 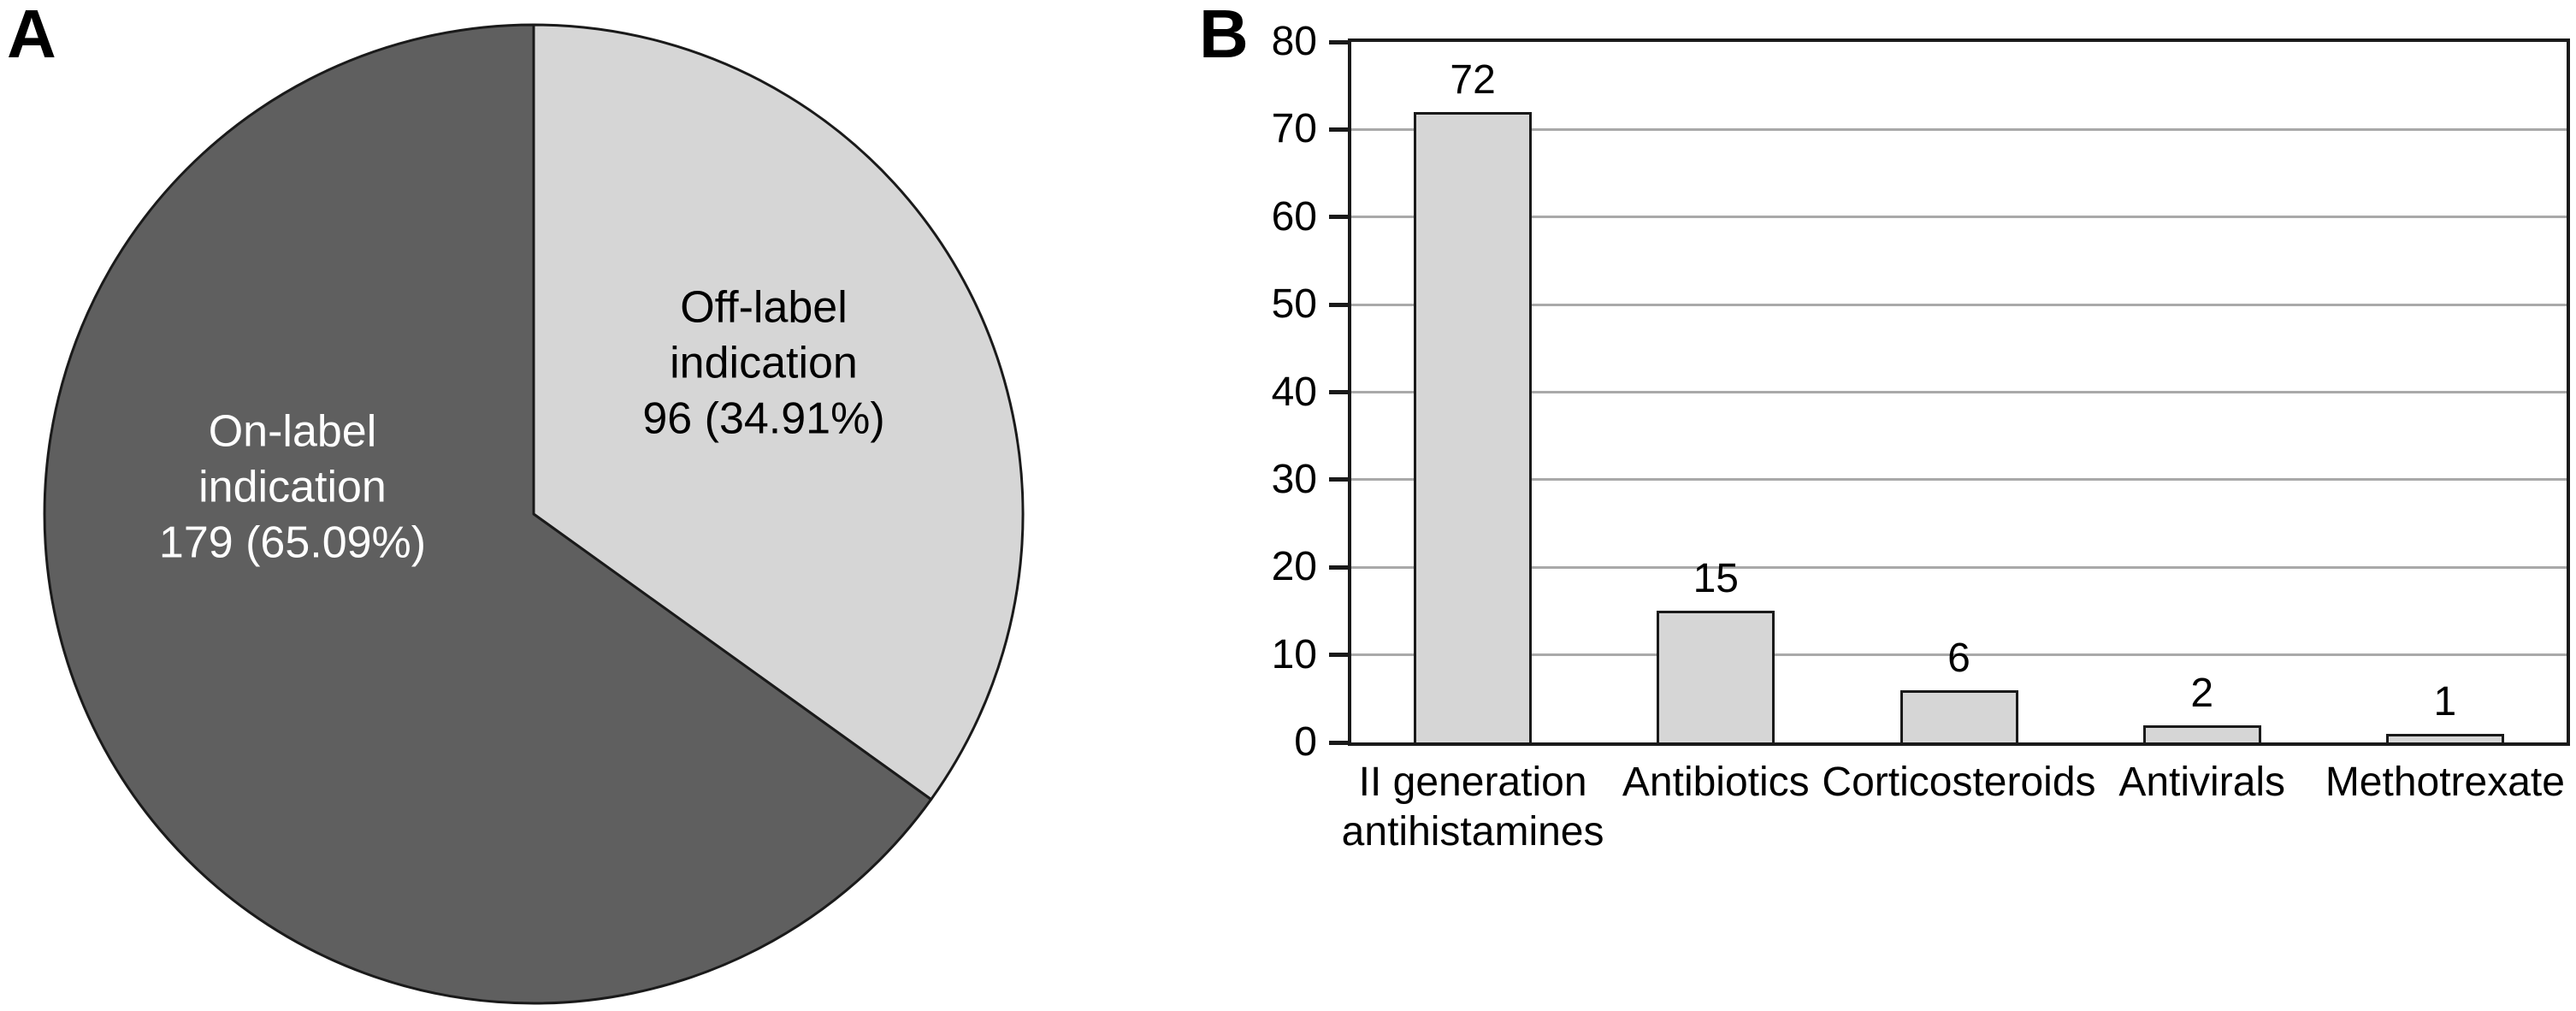 What do you see at coordinates (2202, 693) in the screenshot?
I see `bar-value-label-3: 2` at bounding box center [2202, 693].